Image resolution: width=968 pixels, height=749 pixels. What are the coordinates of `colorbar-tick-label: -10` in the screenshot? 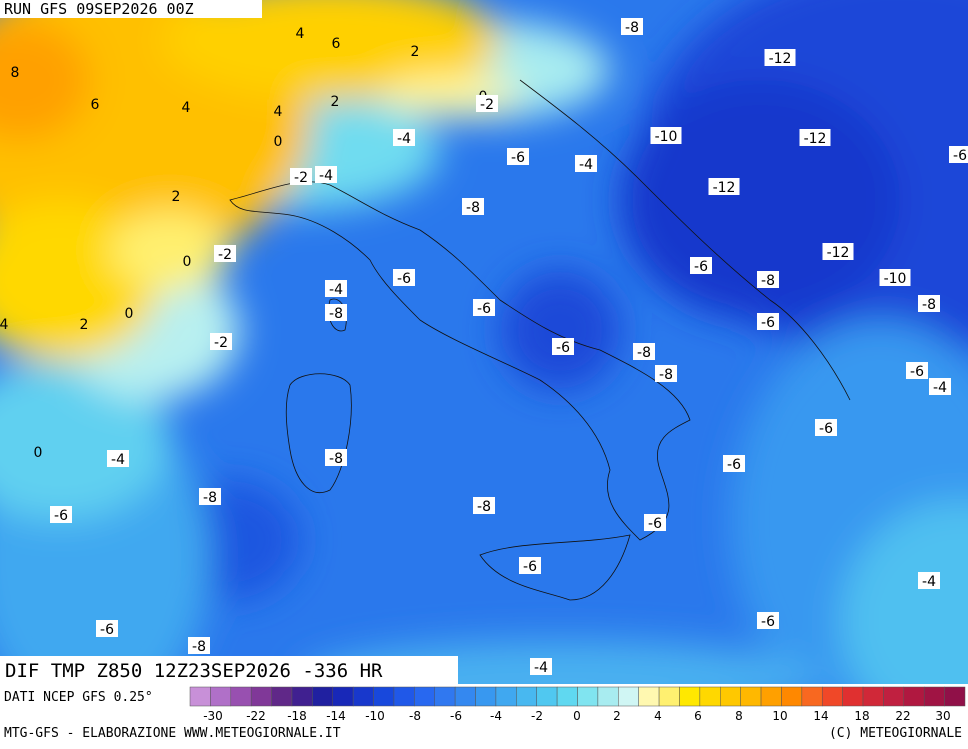 It's located at (375, 716).